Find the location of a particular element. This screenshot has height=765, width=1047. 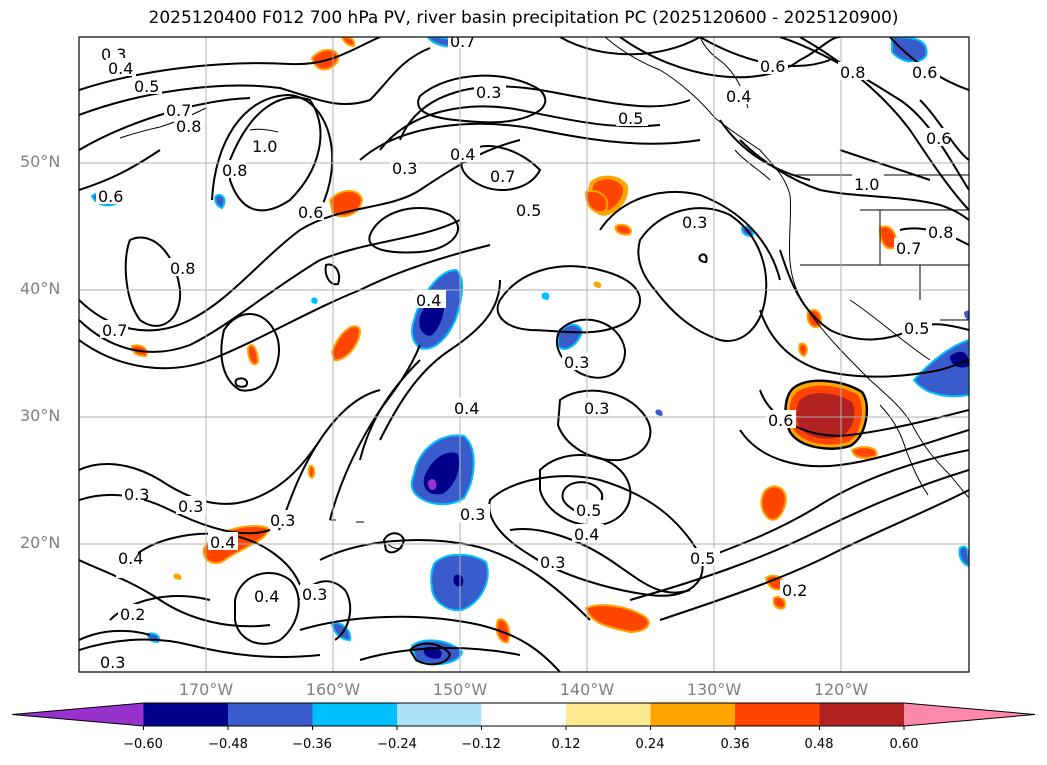

lon-label: 130°W is located at coordinates (714, 689).